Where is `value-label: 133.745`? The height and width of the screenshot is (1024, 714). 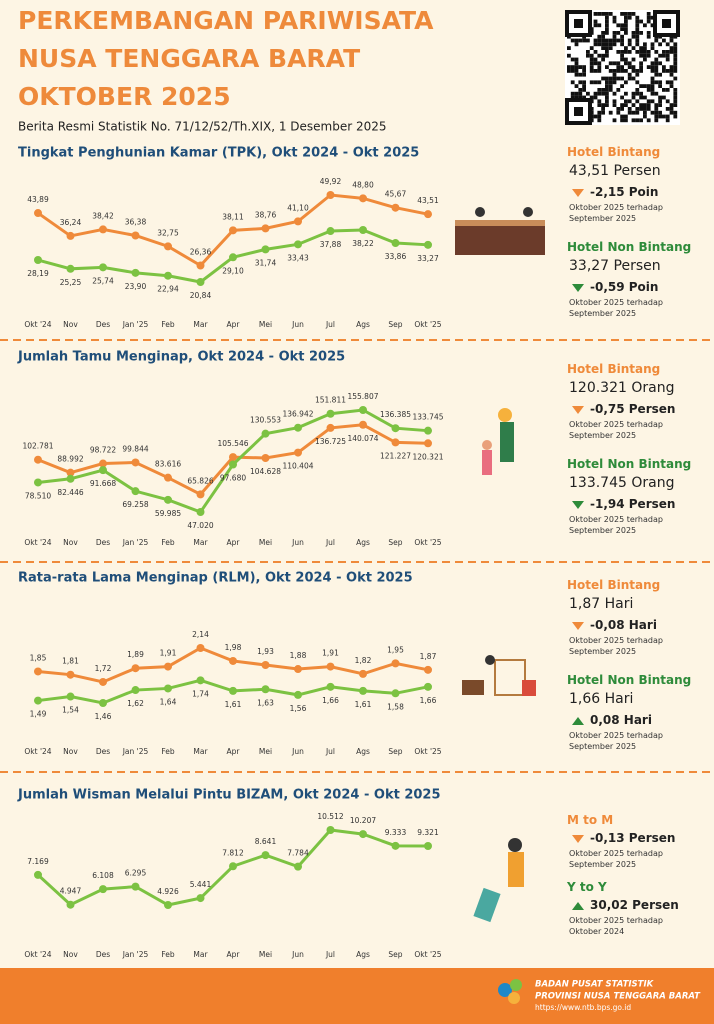 value-label: 133.745 is located at coordinates (427, 417).